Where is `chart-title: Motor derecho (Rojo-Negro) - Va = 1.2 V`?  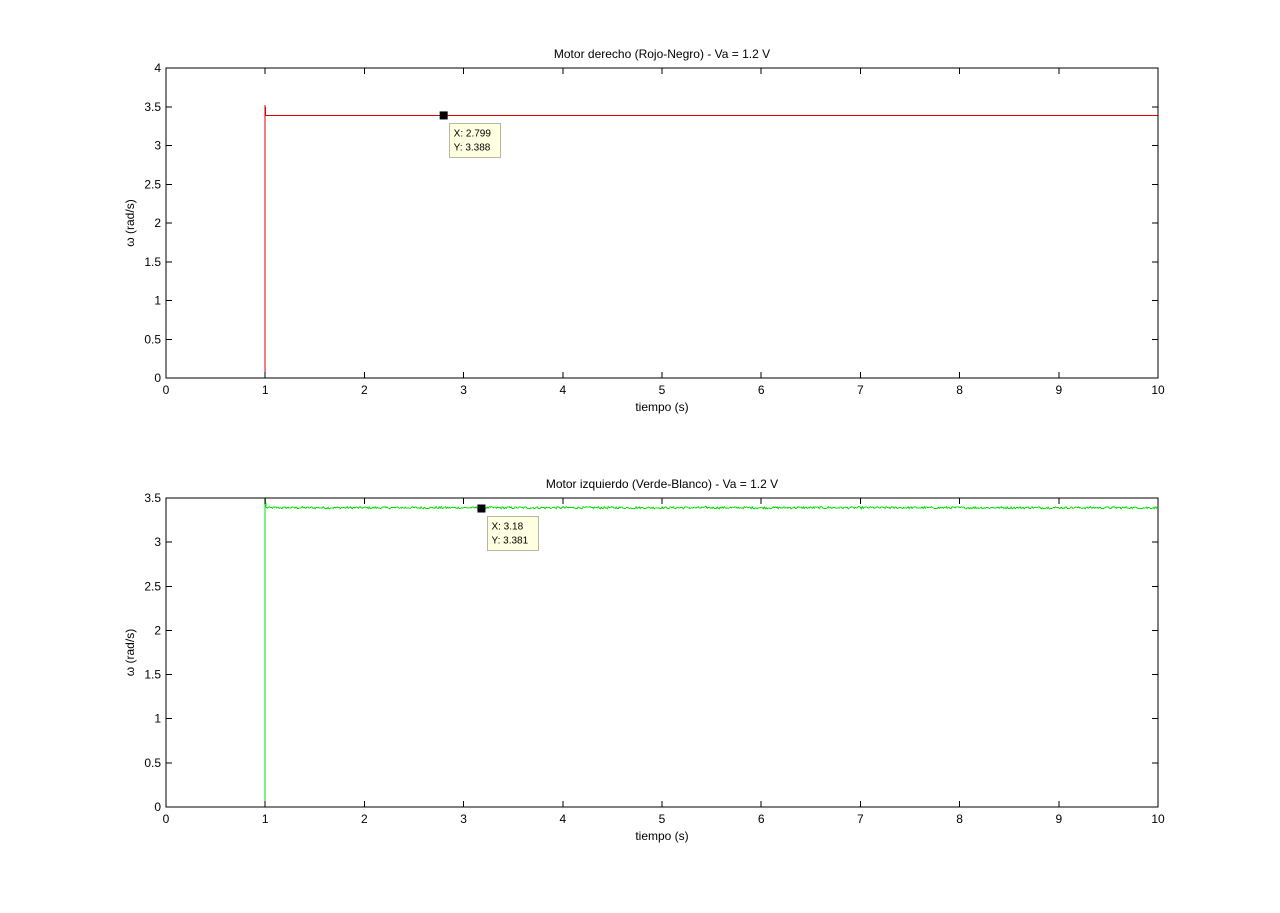 chart-title: Motor derecho (Rojo-Negro) - Va = 1.2 V is located at coordinates (662, 54).